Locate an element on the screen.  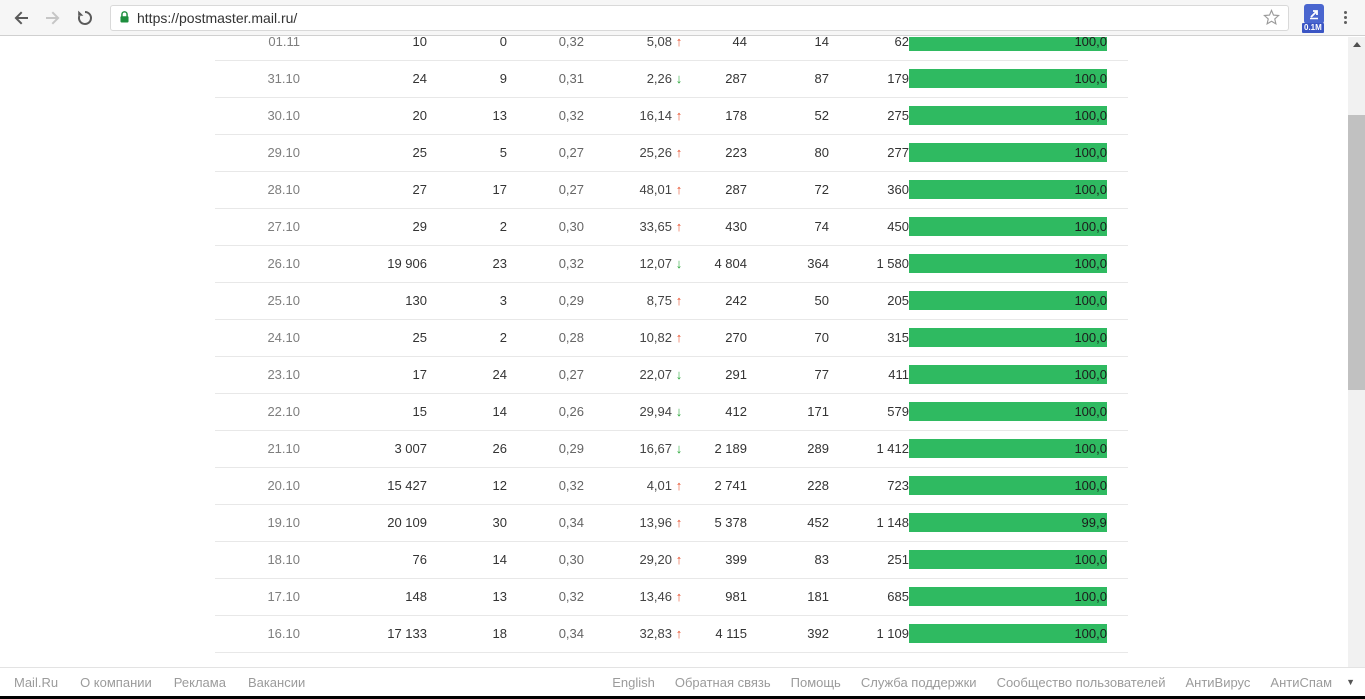
table-cell: 2 is located at coordinates (467, 227).